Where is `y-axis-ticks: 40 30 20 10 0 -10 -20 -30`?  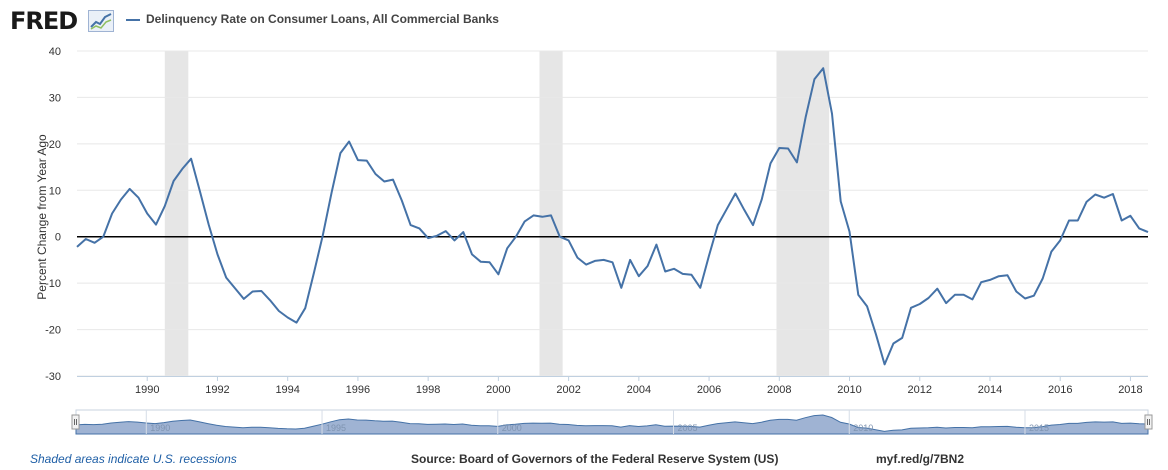 y-axis-ticks: 40 30 20 10 0 -10 -20 -30 is located at coordinates (53, 214).